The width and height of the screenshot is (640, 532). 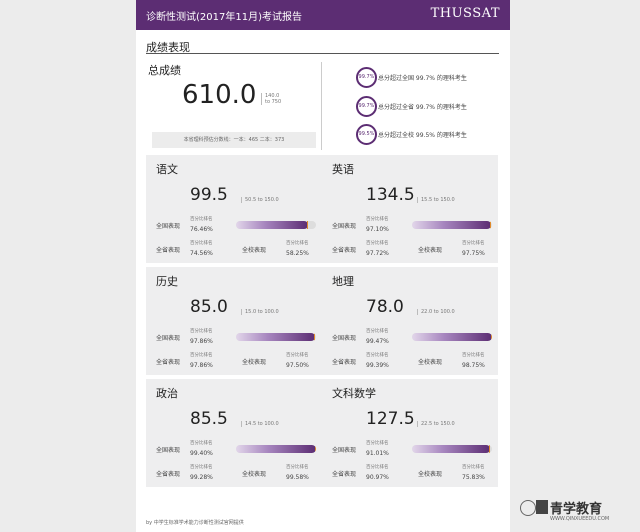 I want to click on total-score-range: 140.0 to 750, so click(x=277, y=99).